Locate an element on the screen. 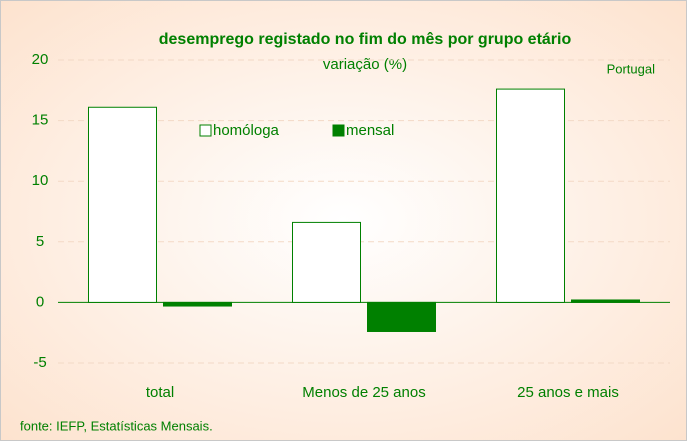  y-tick-label: 10 is located at coordinates (40, 180).